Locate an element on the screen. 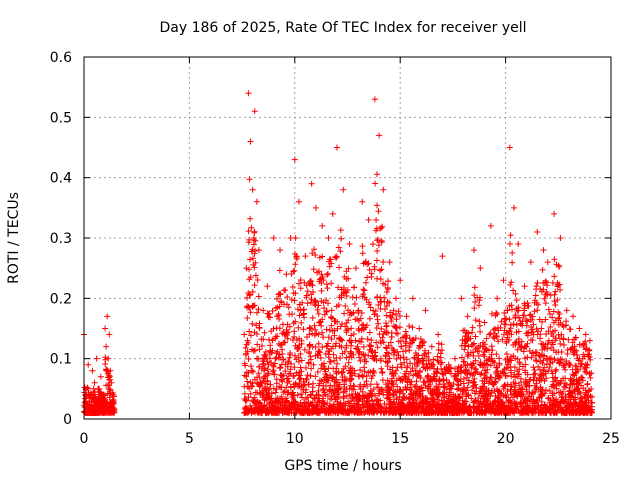 This screenshot has width=640, height=480. y-tick-label: 0 is located at coordinates (67, 420).